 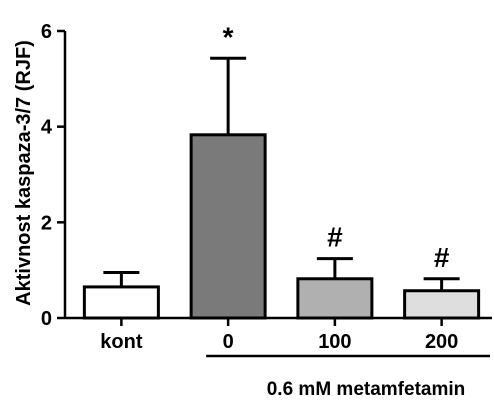 What do you see at coordinates (24, 173) in the screenshot?
I see `y-axis-title: Aktivnost kaspaza-3/7 (RJF)` at bounding box center [24, 173].